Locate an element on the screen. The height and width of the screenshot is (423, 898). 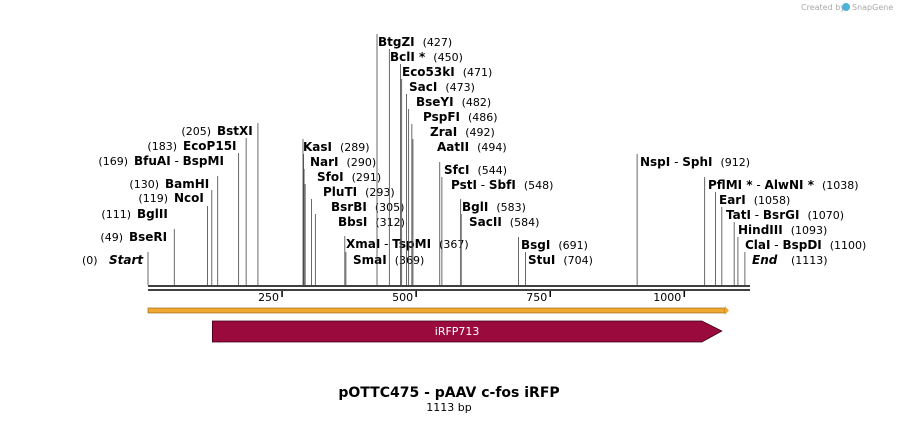
feature-arrow is located at coordinates (467, 331).